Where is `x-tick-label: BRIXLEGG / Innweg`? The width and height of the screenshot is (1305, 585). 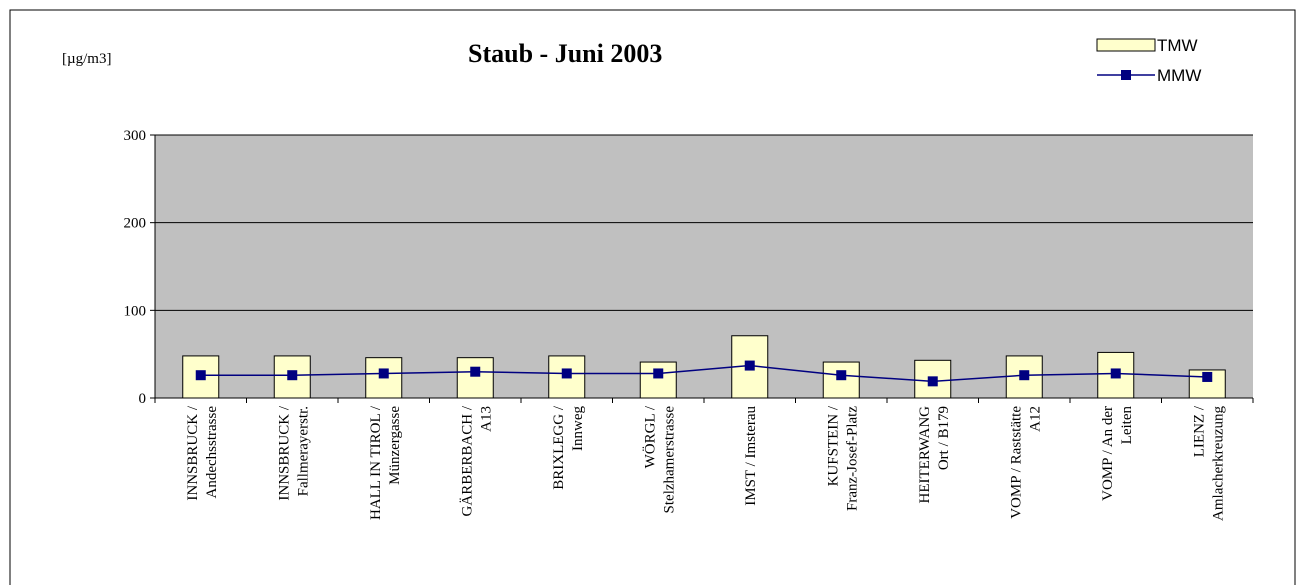
x-tick-label: BRIXLEGG / Innweg is located at coordinates (568, 447).